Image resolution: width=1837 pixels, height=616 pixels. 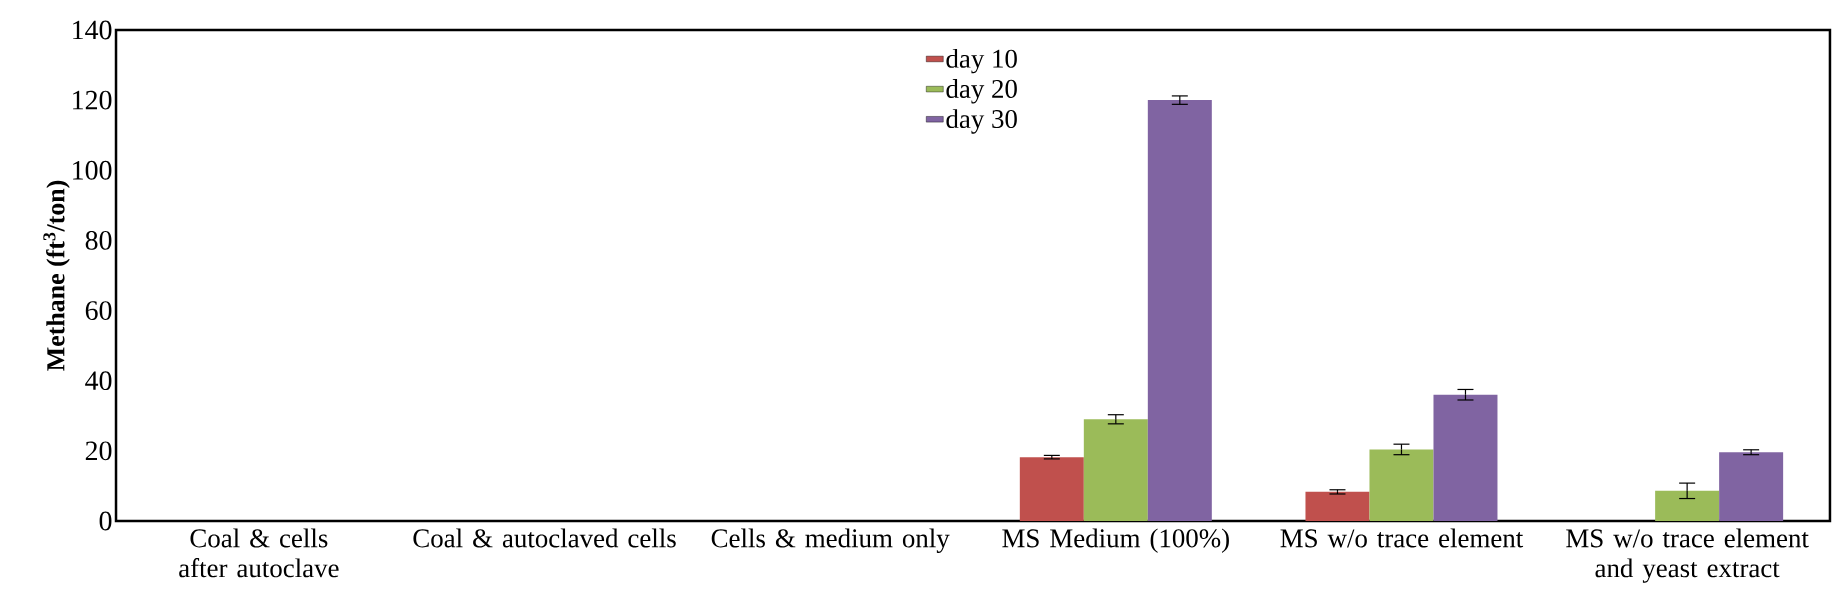 I want to click on y-tick-label: 120, so click(x=92, y=100).